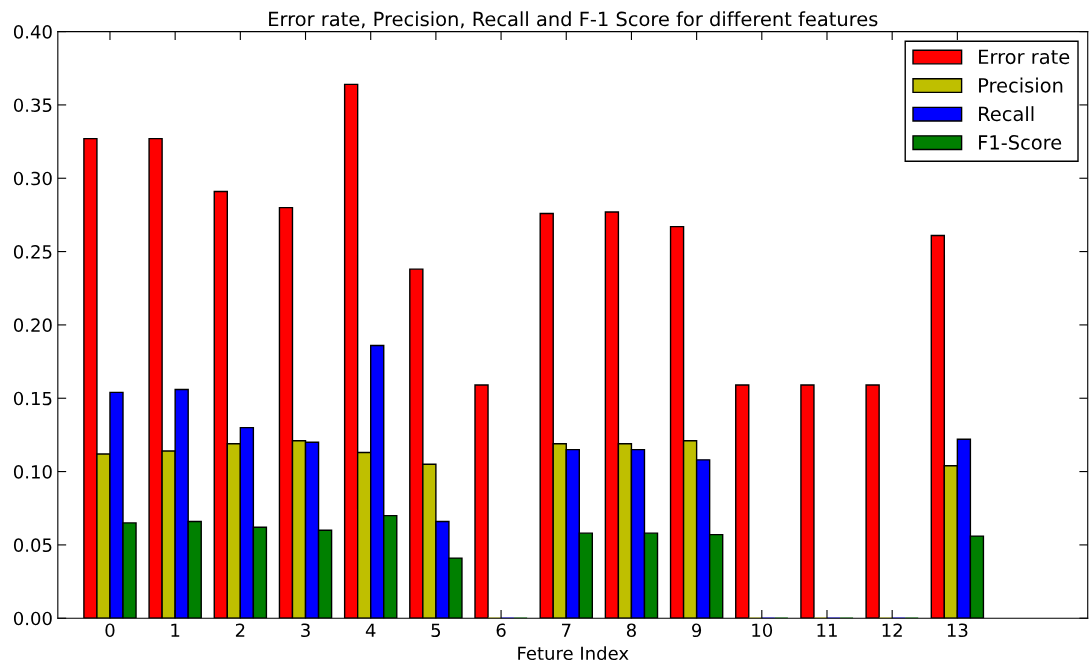  What do you see at coordinates (32, 325) in the screenshot?
I see `y-tick-label: 0.20` at bounding box center [32, 325].